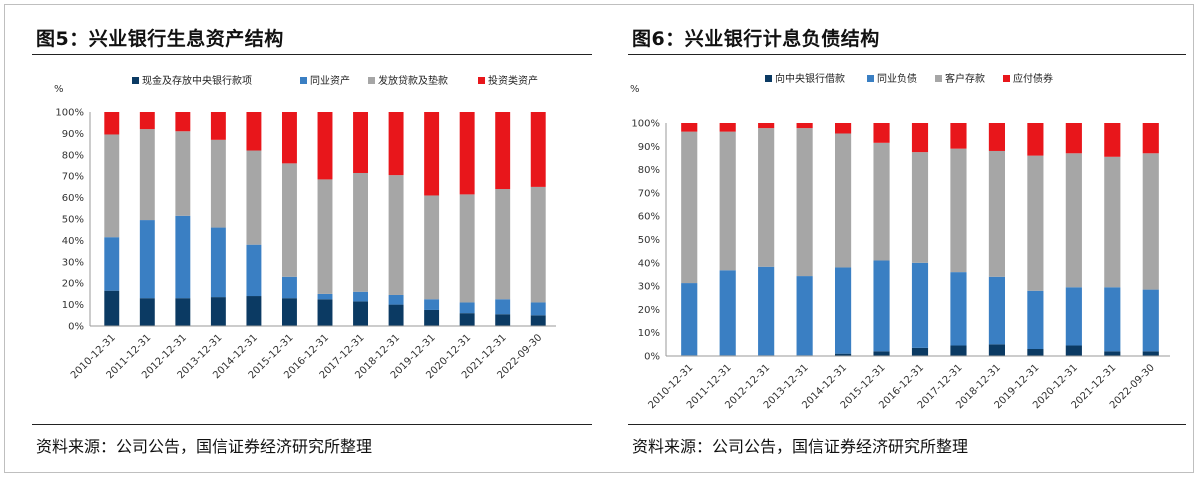  I want to click on y-tick-label: 10%, so click(73, 305).